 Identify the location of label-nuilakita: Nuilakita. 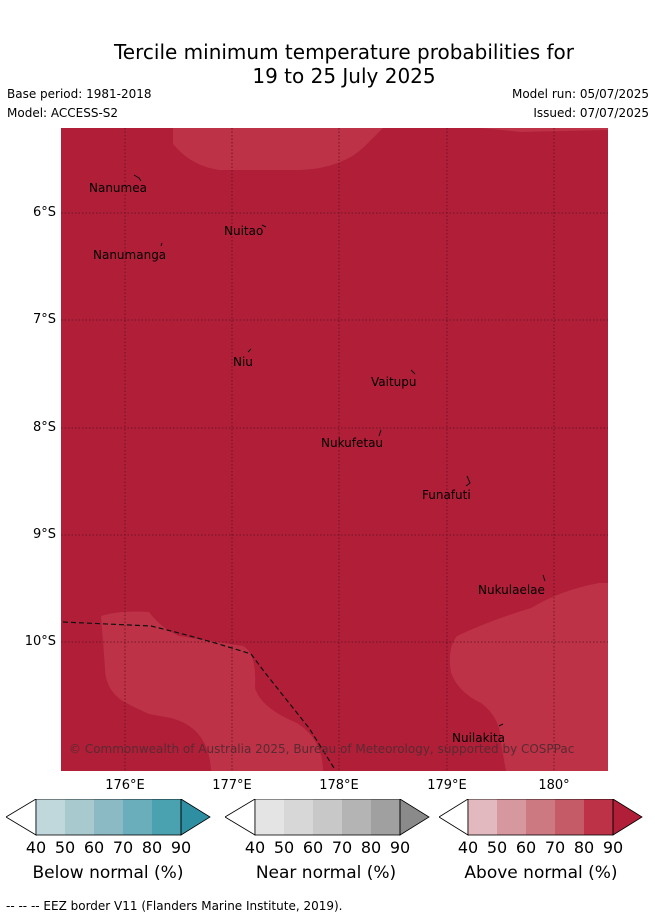
(478, 738).